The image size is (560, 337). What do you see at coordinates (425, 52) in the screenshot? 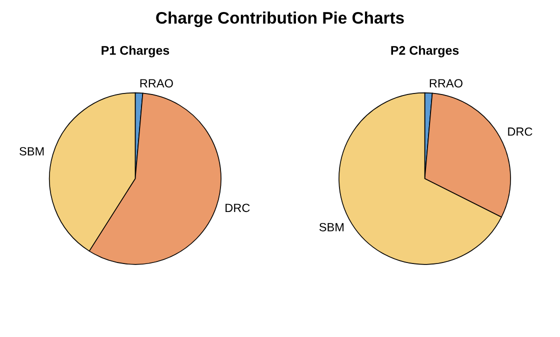
I see `chart-title: P2 Charges` at bounding box center [425, 52].